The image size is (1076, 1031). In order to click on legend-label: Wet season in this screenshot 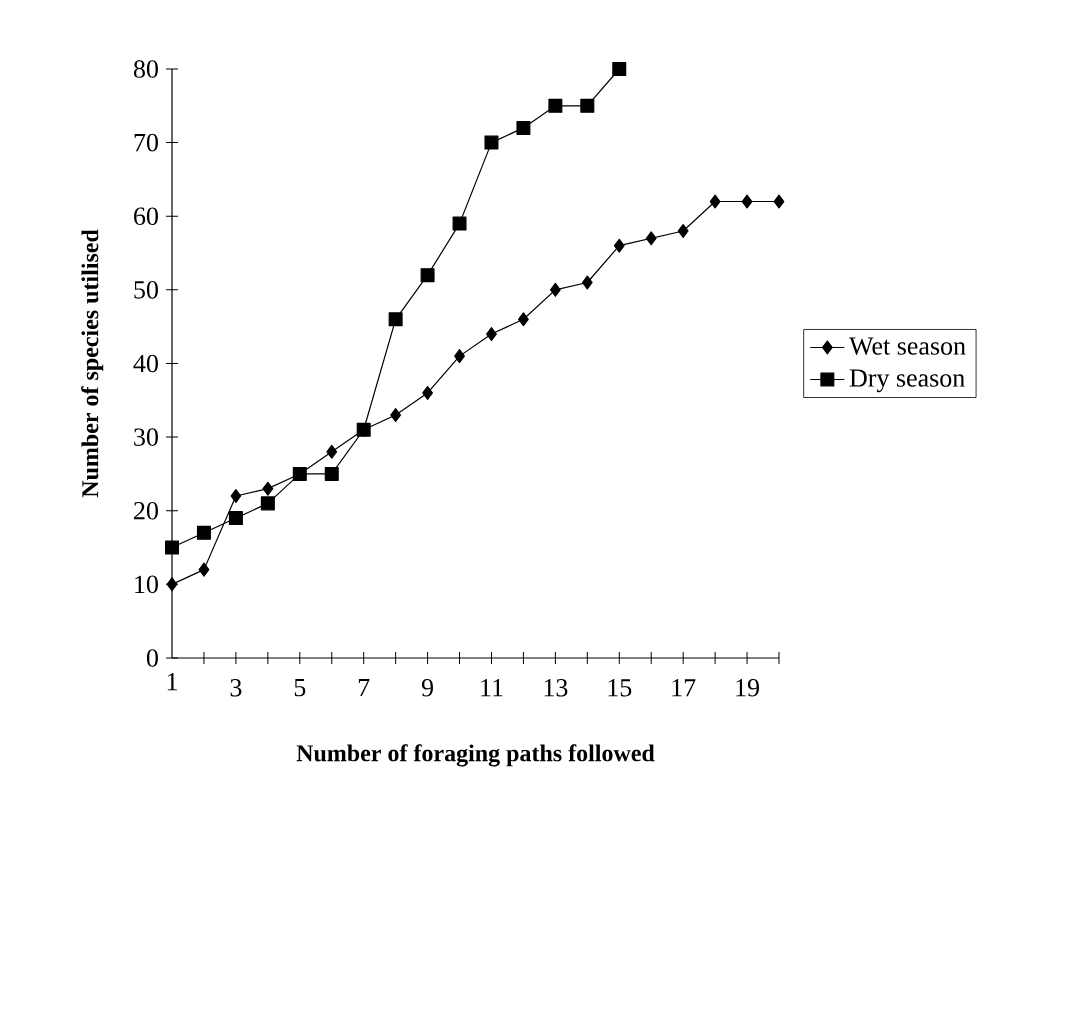, I will do `click(907, 346)`.